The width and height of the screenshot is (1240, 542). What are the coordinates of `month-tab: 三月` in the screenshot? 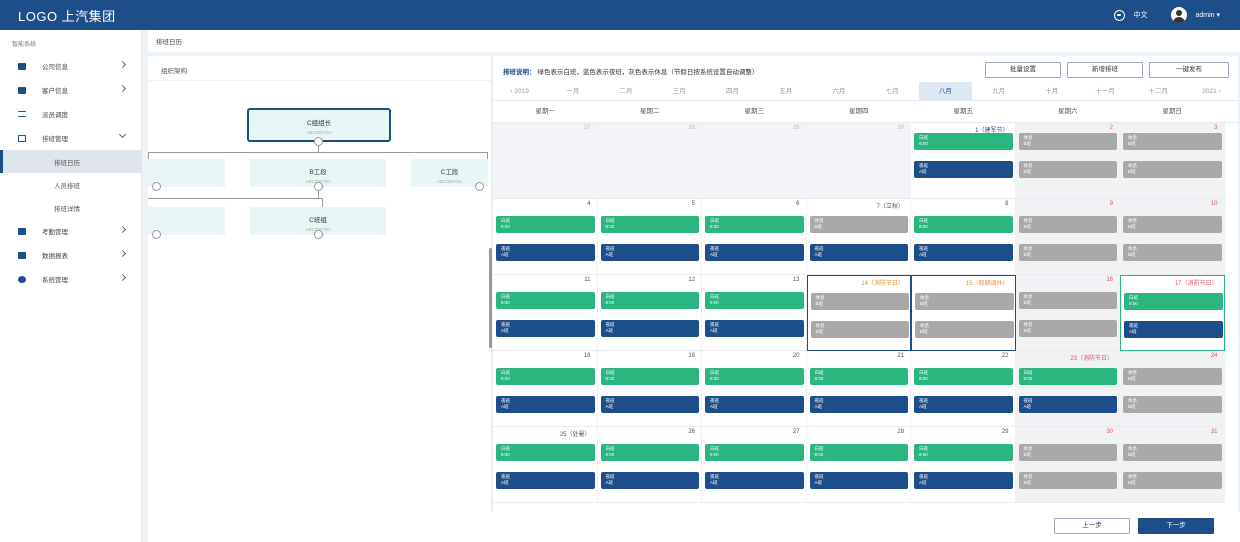 It's located at (679, 91).